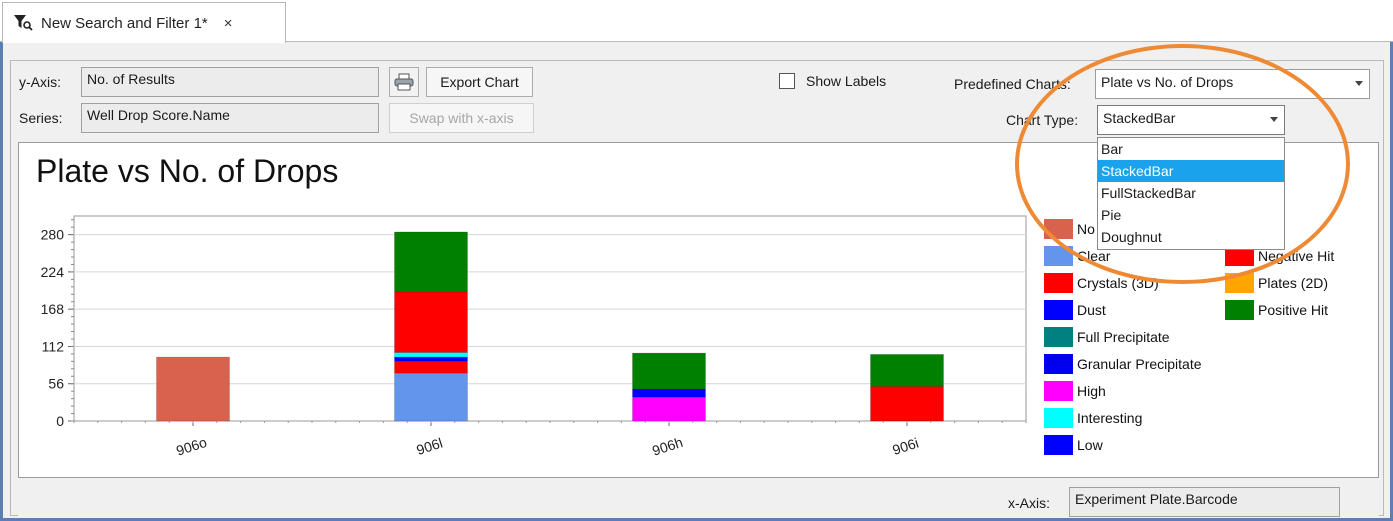 The image size is (1393, 521). Describe the element at coordinates (1293, 310) in the screenshot. I see `legend-label: Positive Hit` at that location.